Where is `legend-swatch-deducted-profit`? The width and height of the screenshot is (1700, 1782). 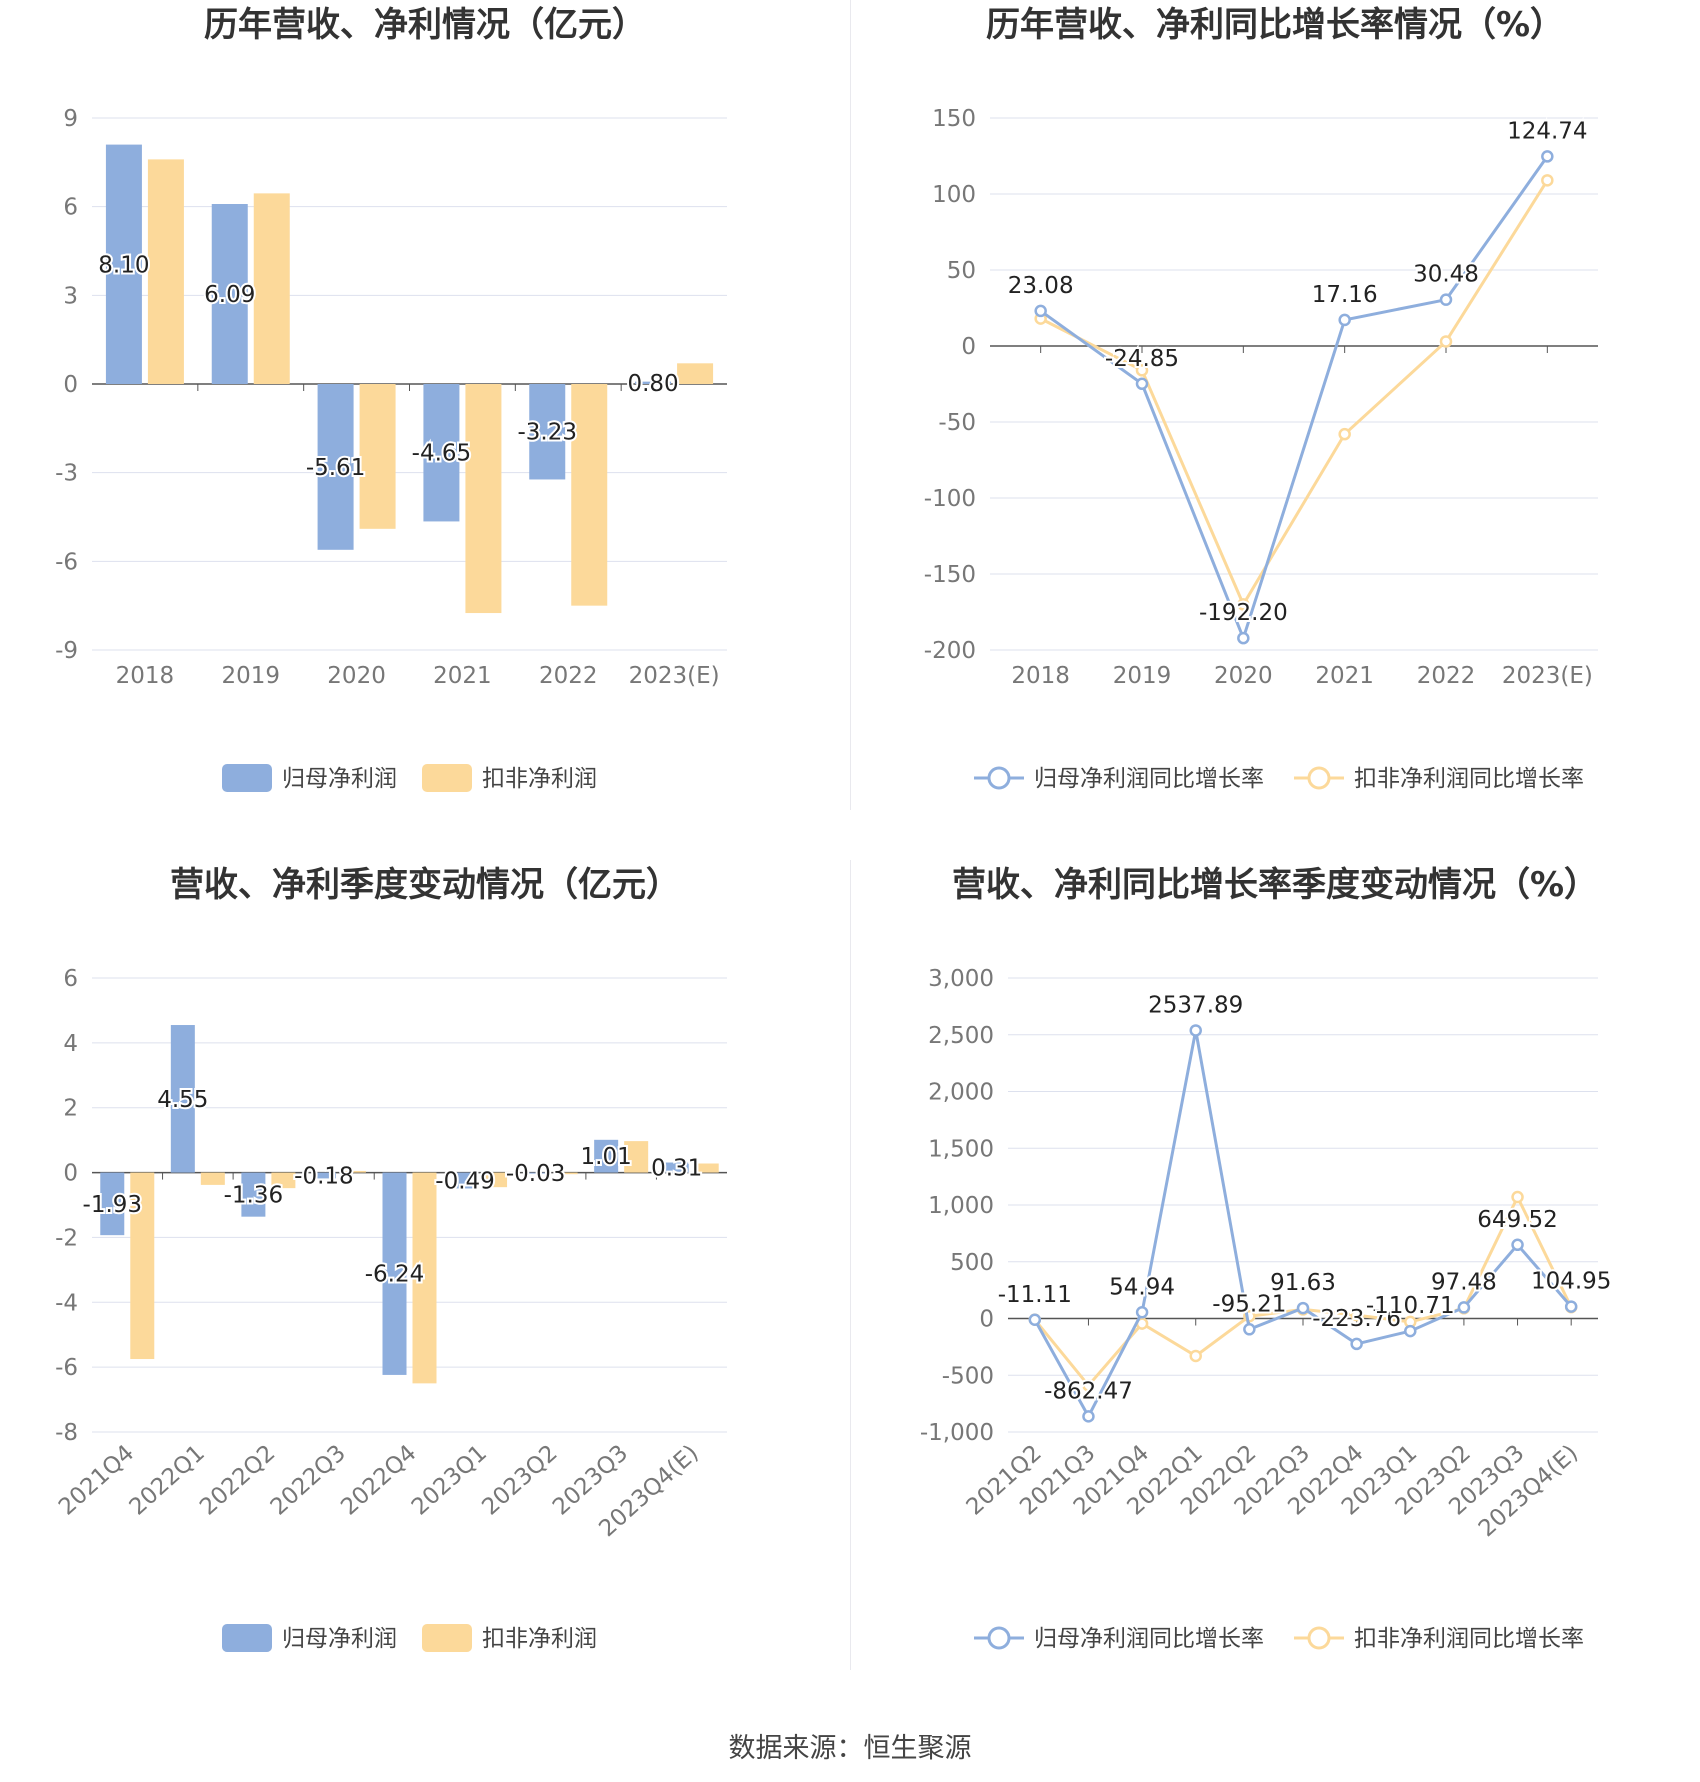
legend-swatch-deducted-profit is located at coordinates (447, 778).